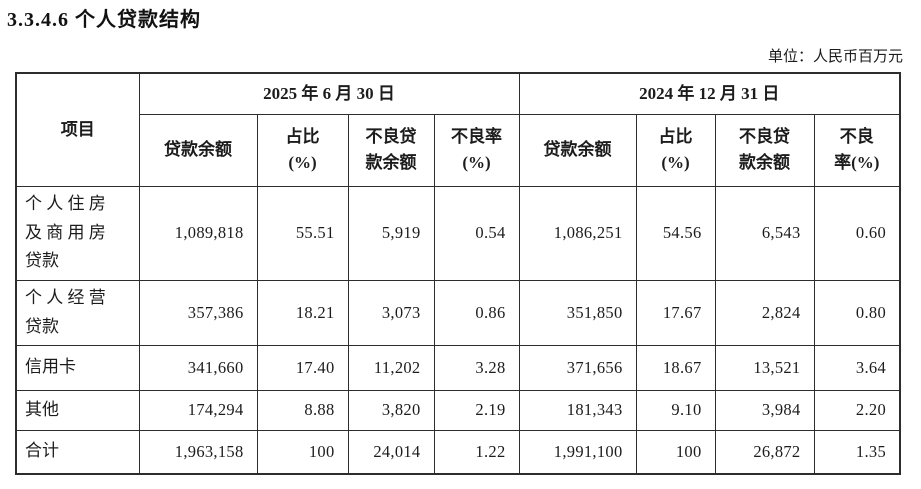 Image resolution: width=921 pixels, height=489 pixels. Describe the element at coordinates (302, 150) in the screenshot. I see `col-header-share-2025: 占比 (%)` at that location.